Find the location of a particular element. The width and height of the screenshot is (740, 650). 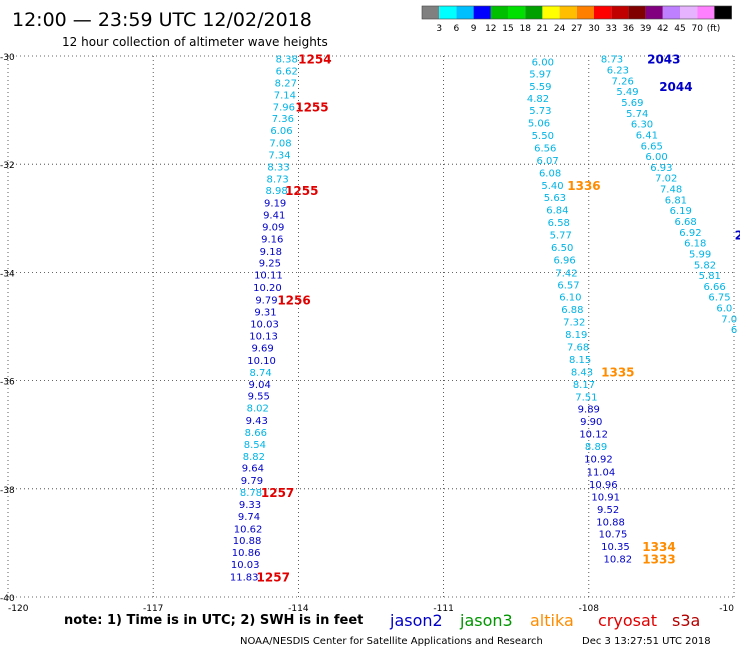

colorbar-label: 12 is located at coordinates (490, 29).